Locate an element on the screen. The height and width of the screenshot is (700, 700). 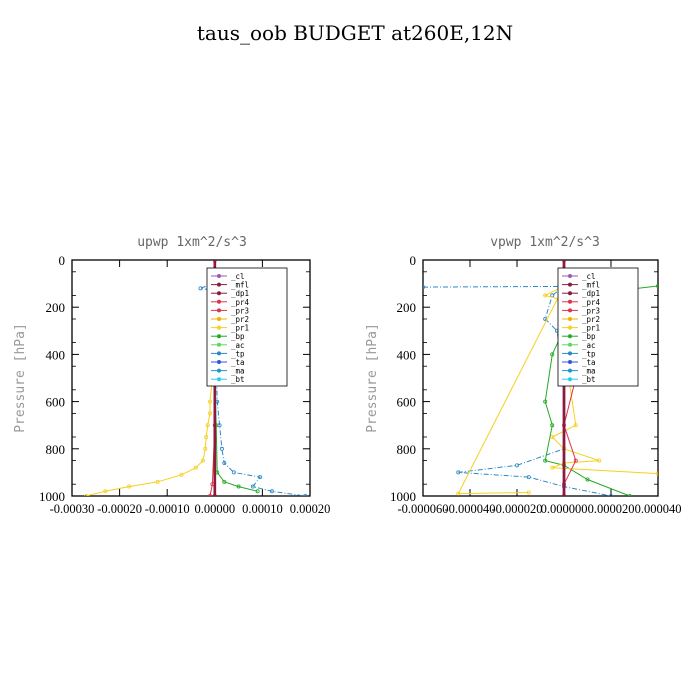
vpwp-xtick-label: 0.000020 is located at coordinates (611, 509).